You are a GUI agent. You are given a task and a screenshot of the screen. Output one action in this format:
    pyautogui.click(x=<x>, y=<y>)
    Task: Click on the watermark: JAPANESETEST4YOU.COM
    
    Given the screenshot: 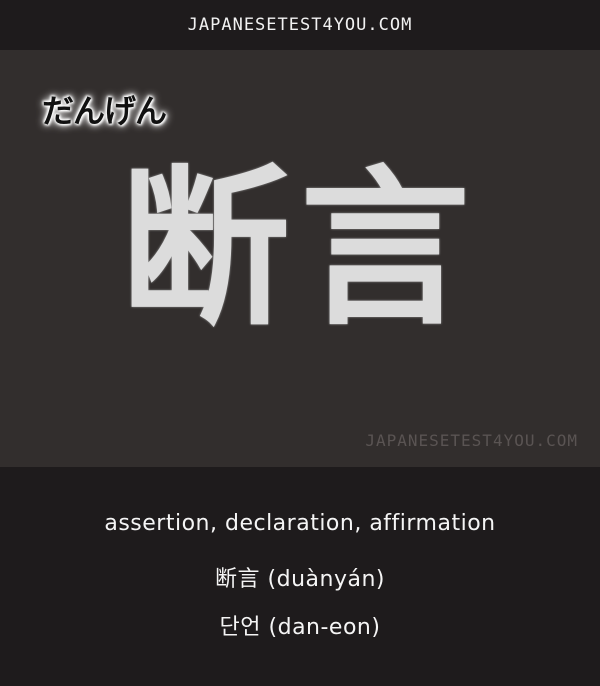 What is the action you would take?
    pyautogui.click(x=471, y=440)
    